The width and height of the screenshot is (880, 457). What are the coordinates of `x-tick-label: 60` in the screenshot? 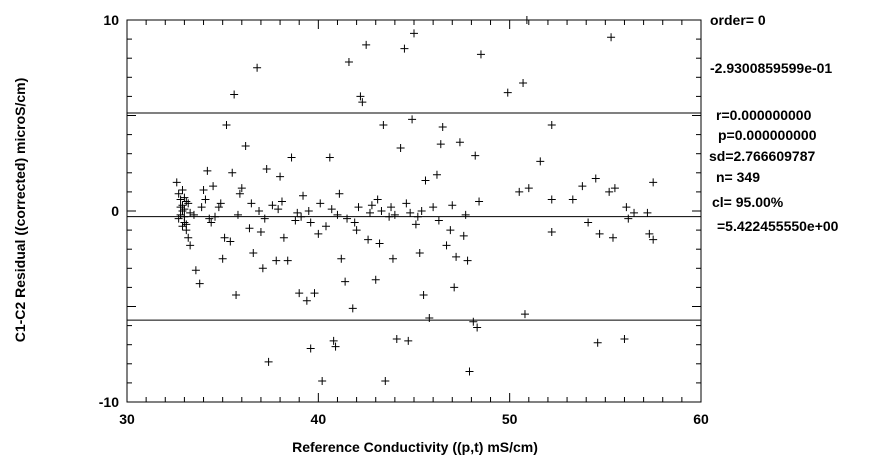 It's located at (701, 419).